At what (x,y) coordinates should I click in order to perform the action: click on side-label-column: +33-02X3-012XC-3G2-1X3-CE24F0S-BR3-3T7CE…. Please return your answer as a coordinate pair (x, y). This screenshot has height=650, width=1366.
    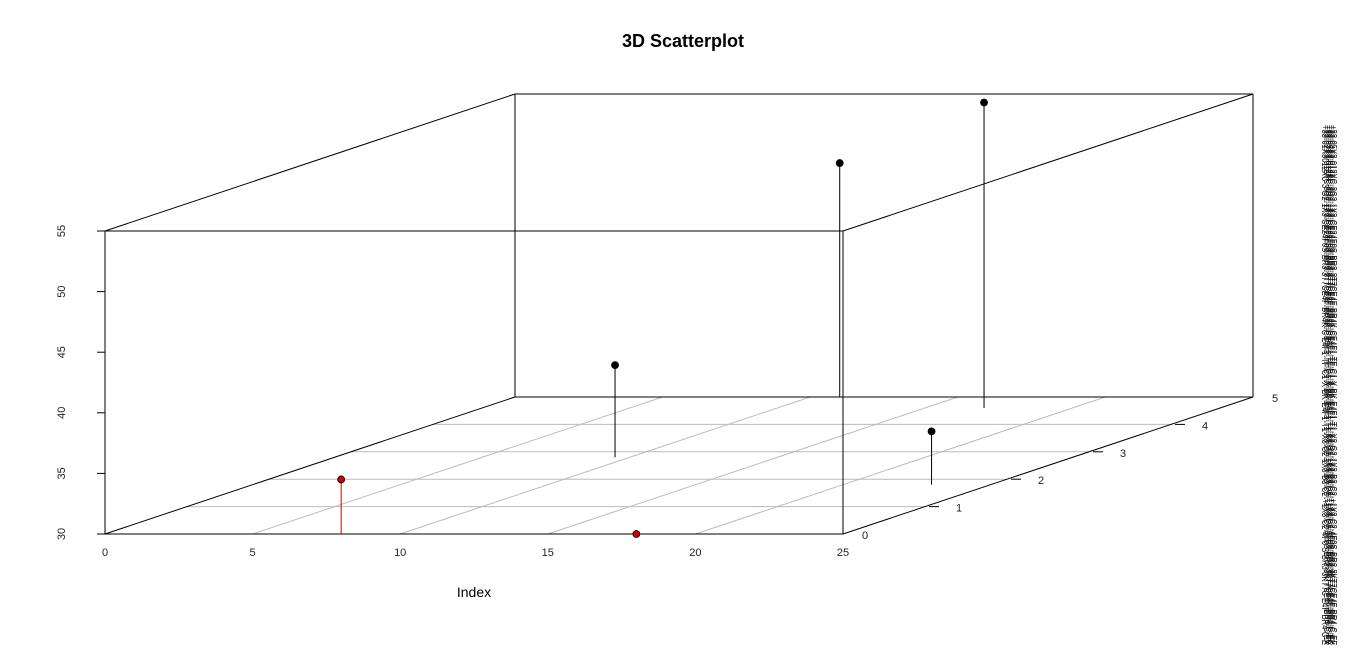
    Looking at the image, I should click on (1326, 385).